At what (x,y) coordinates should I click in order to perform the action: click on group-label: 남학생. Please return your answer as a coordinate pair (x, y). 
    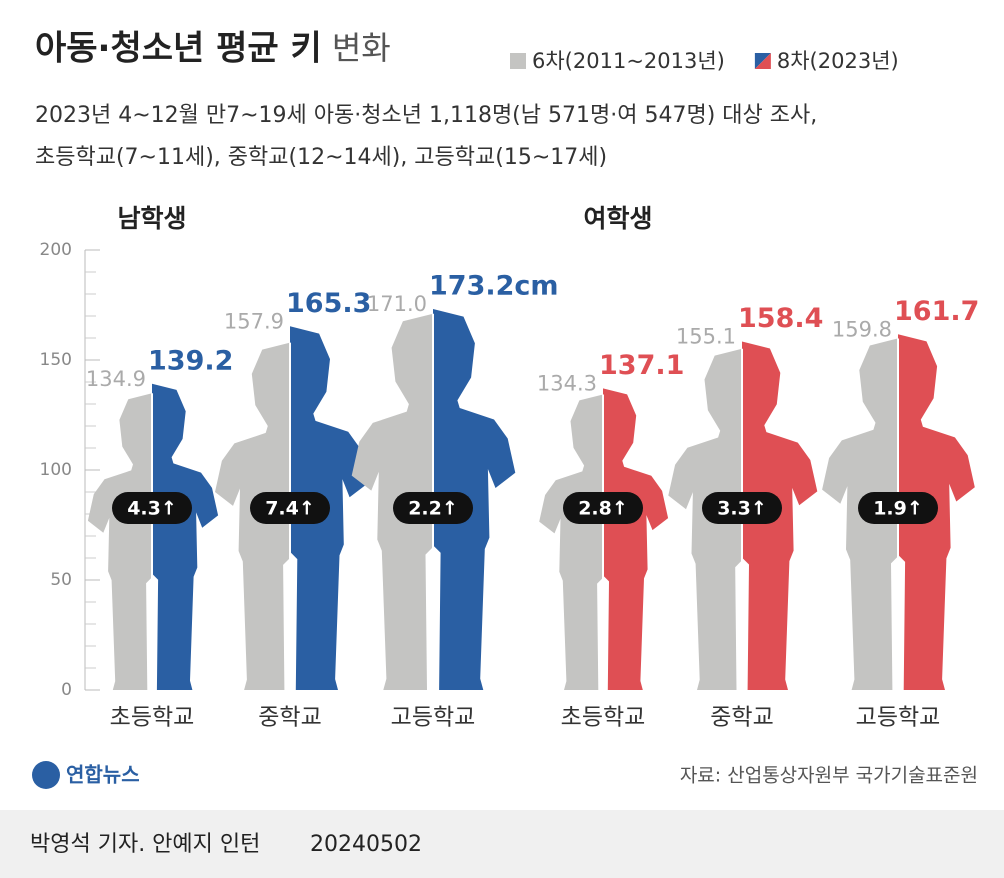
    Looking at the image, I should click on (151, 218).